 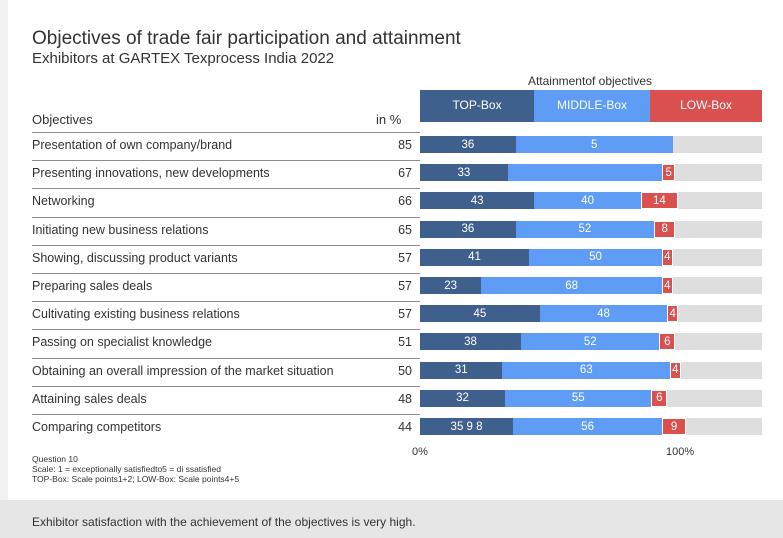 What do you see at coordinates (405, 342) in the screenshot?
I see `row-percent-value: 51` at bounding box center [405, 342].